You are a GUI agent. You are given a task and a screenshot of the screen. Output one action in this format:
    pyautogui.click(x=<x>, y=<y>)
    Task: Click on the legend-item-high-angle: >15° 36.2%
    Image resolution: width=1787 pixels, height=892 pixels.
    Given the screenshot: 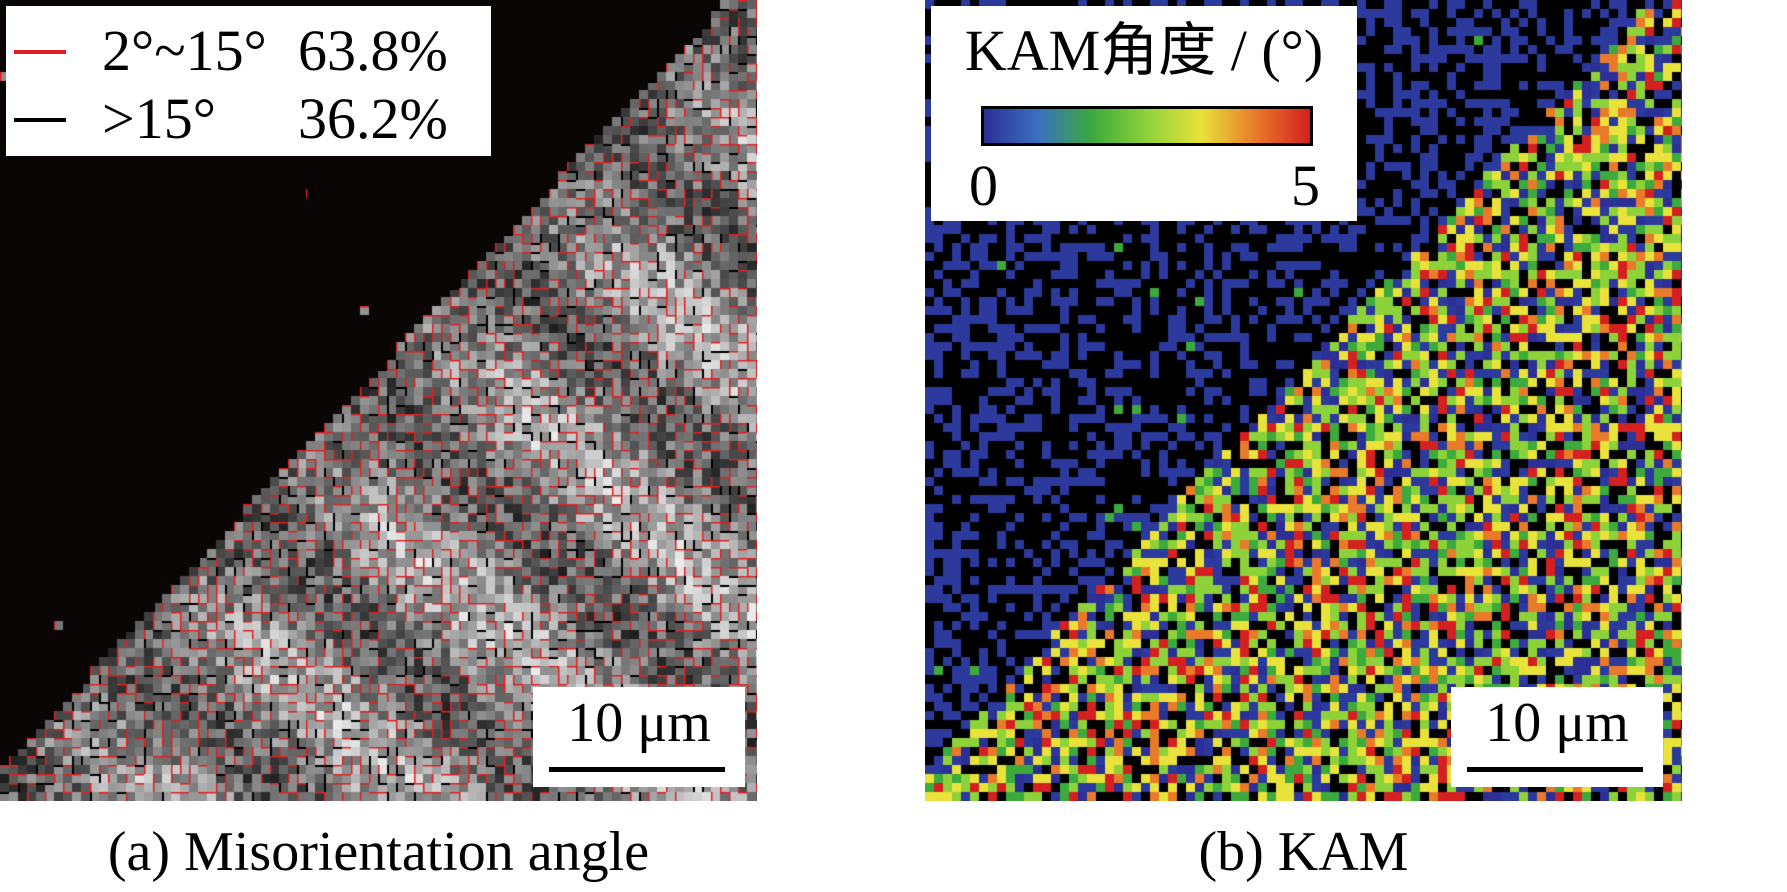 What is the action you would take?
    pyautogui.click(x=248, y=119)
    